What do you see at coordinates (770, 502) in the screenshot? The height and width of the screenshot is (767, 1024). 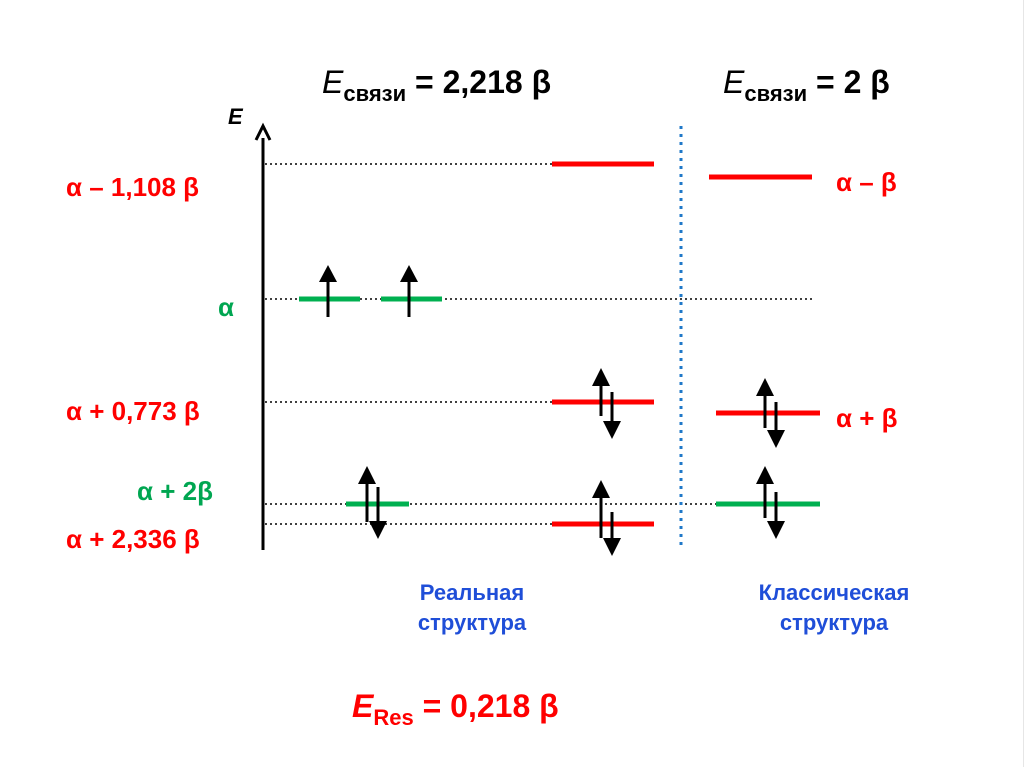 I see `electron-pair-classical-pi` at bounding box center [770, 502].